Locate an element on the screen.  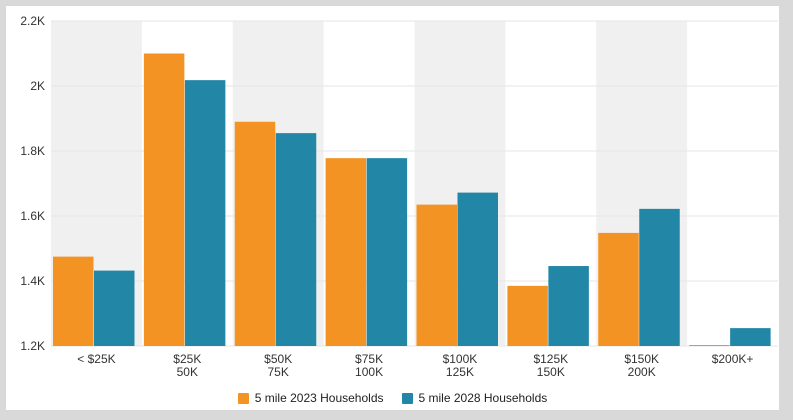
x-tick-label: $25K 50K is located at coordinates (187, 365).